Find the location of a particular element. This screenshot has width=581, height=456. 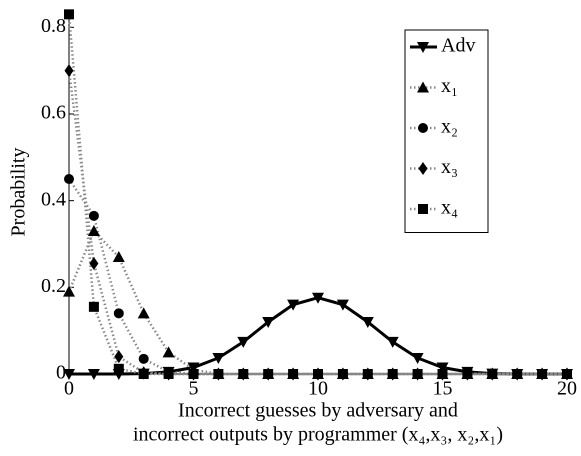

x-axis-label: Incorrect guesses by adversary and is located at coordinates (318, 411).